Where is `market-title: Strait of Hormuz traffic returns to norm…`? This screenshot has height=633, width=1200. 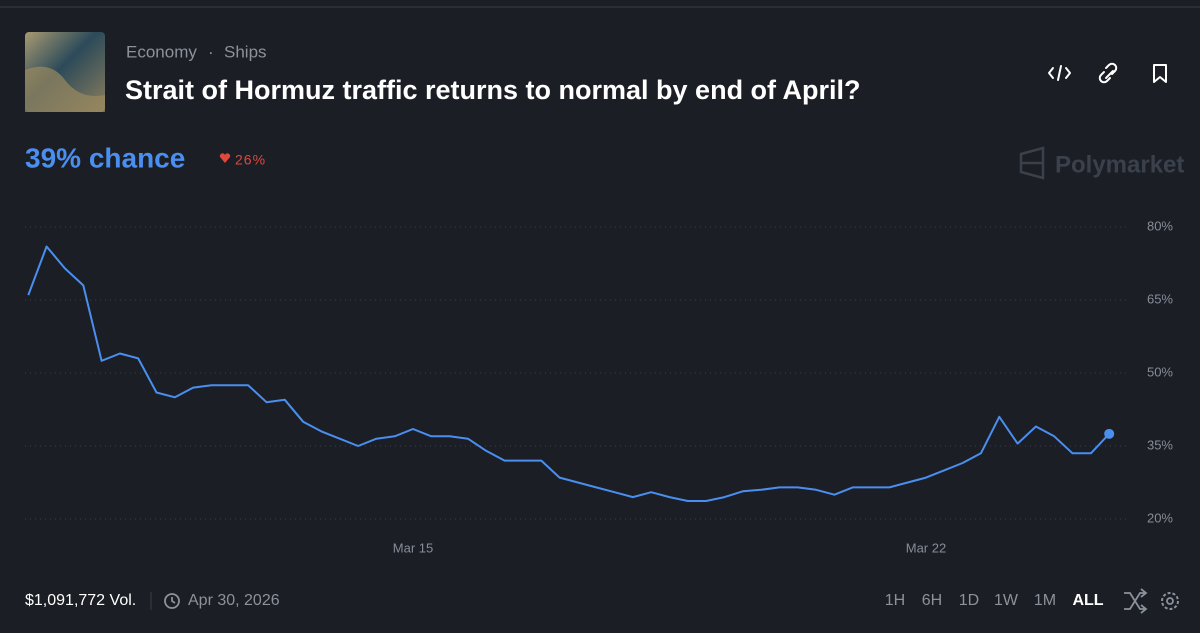 market-title: Strait of Hormuz traffic returns to norm… is located at coordinates (493, 90).